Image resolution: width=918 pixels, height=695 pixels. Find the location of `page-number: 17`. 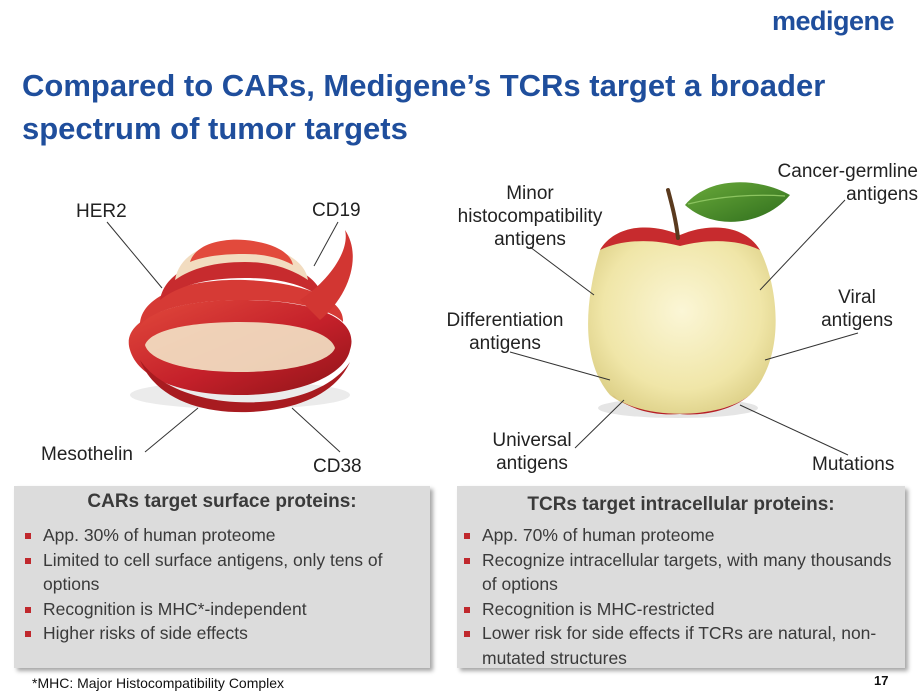

page-number: 17 is located at coordinates (881, 680).